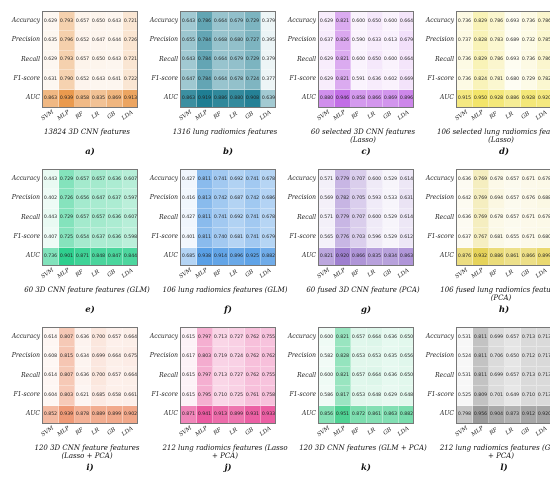 The height and width of the screenshot is (477, 550). I want to click on heatmap-cell: 0.679, so click(406, 41).